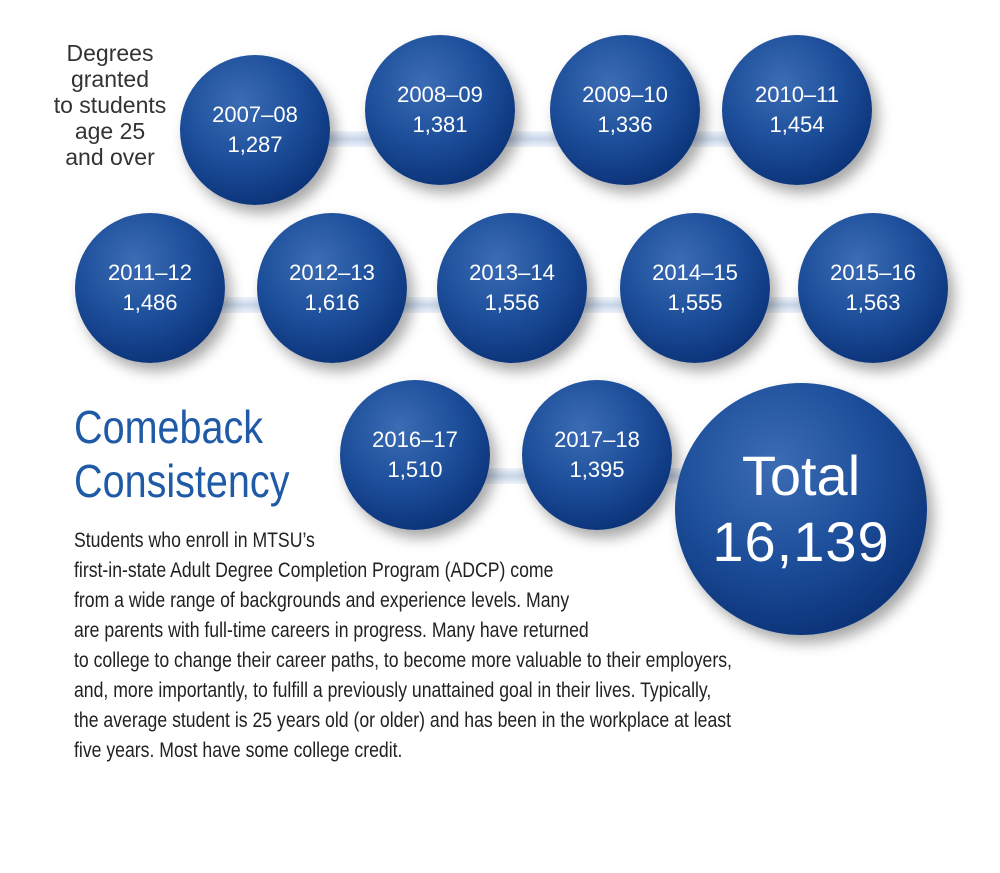 This screenshot has height=873, width=1000. Describe the element at coordinates (695, 272) in the screenshot. I see `bubble-year: 2014–15` at that location.